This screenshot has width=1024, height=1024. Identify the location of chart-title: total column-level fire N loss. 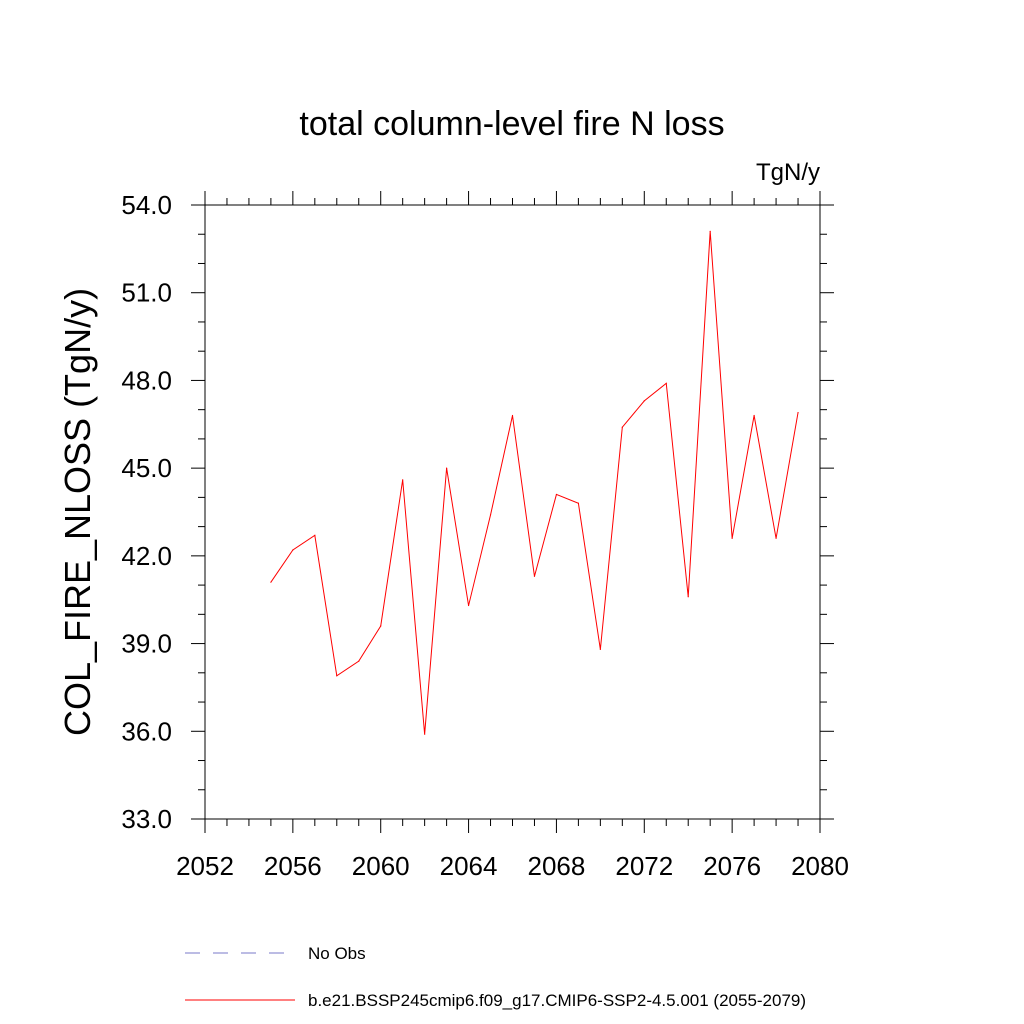
(511, 124).